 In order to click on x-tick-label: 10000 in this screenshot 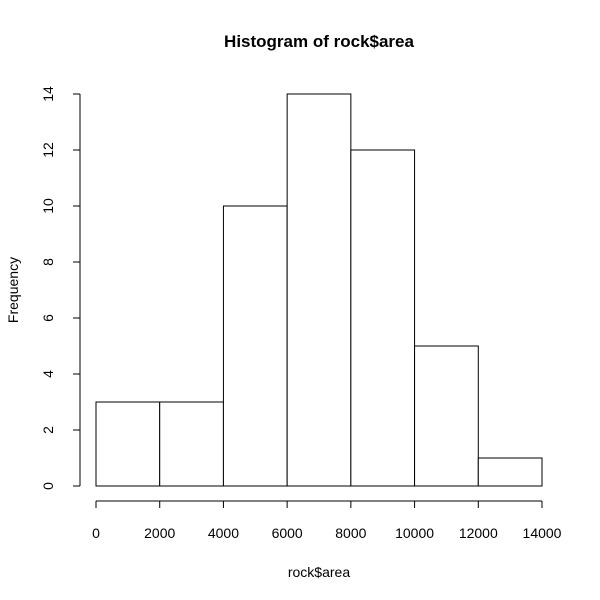, I will do `click(414, 533)`.